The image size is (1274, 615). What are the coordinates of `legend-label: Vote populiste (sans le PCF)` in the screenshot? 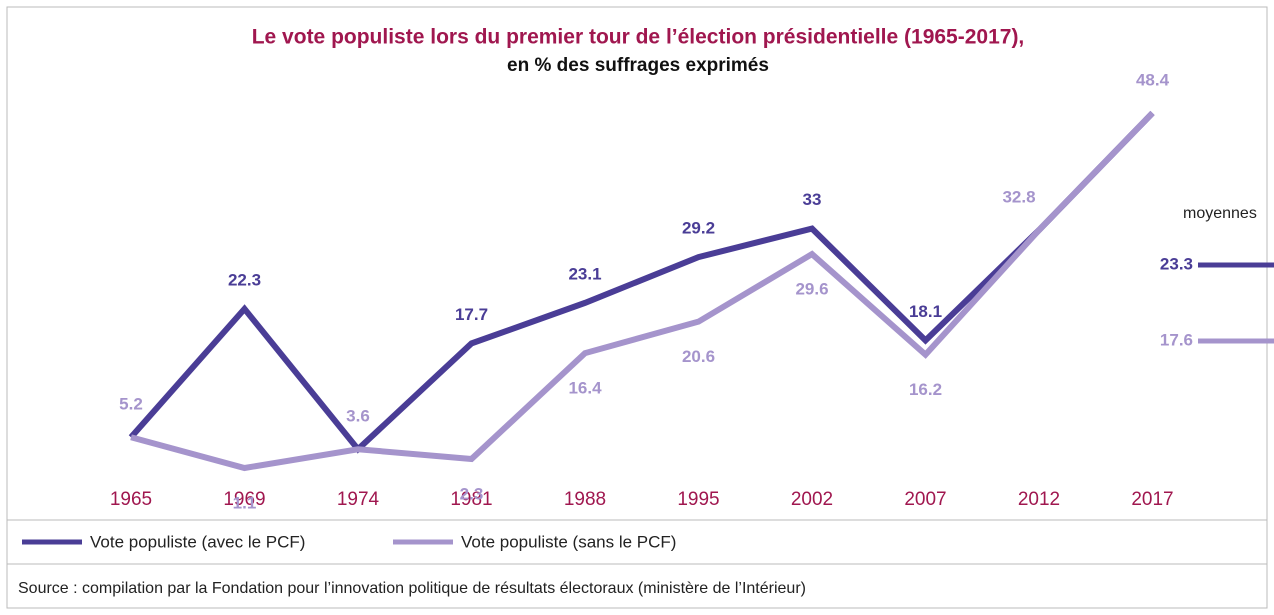 It's located at (568, 541).